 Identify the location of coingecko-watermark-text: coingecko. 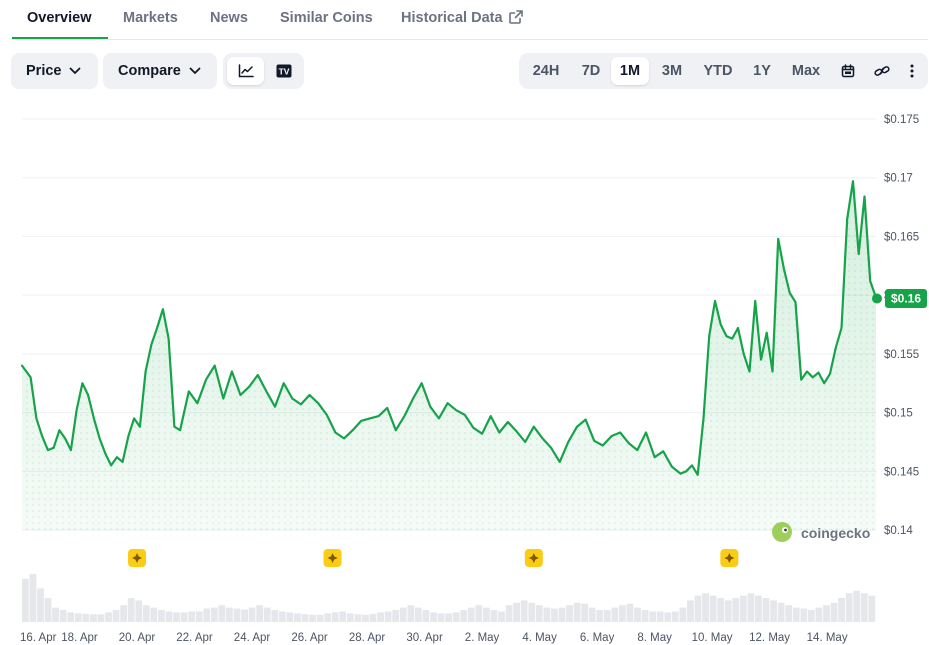
(835, 533).